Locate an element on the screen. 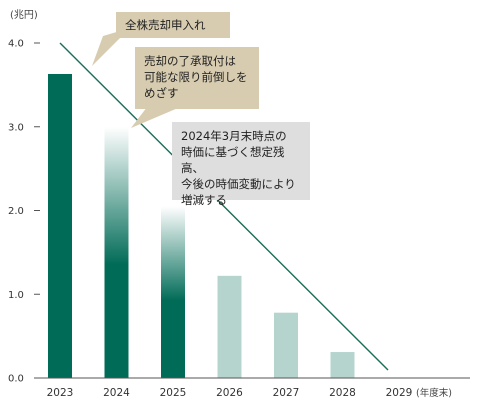 This screenshot has width=491, height=416. bar-2026 is located at coordinates (229, 326).